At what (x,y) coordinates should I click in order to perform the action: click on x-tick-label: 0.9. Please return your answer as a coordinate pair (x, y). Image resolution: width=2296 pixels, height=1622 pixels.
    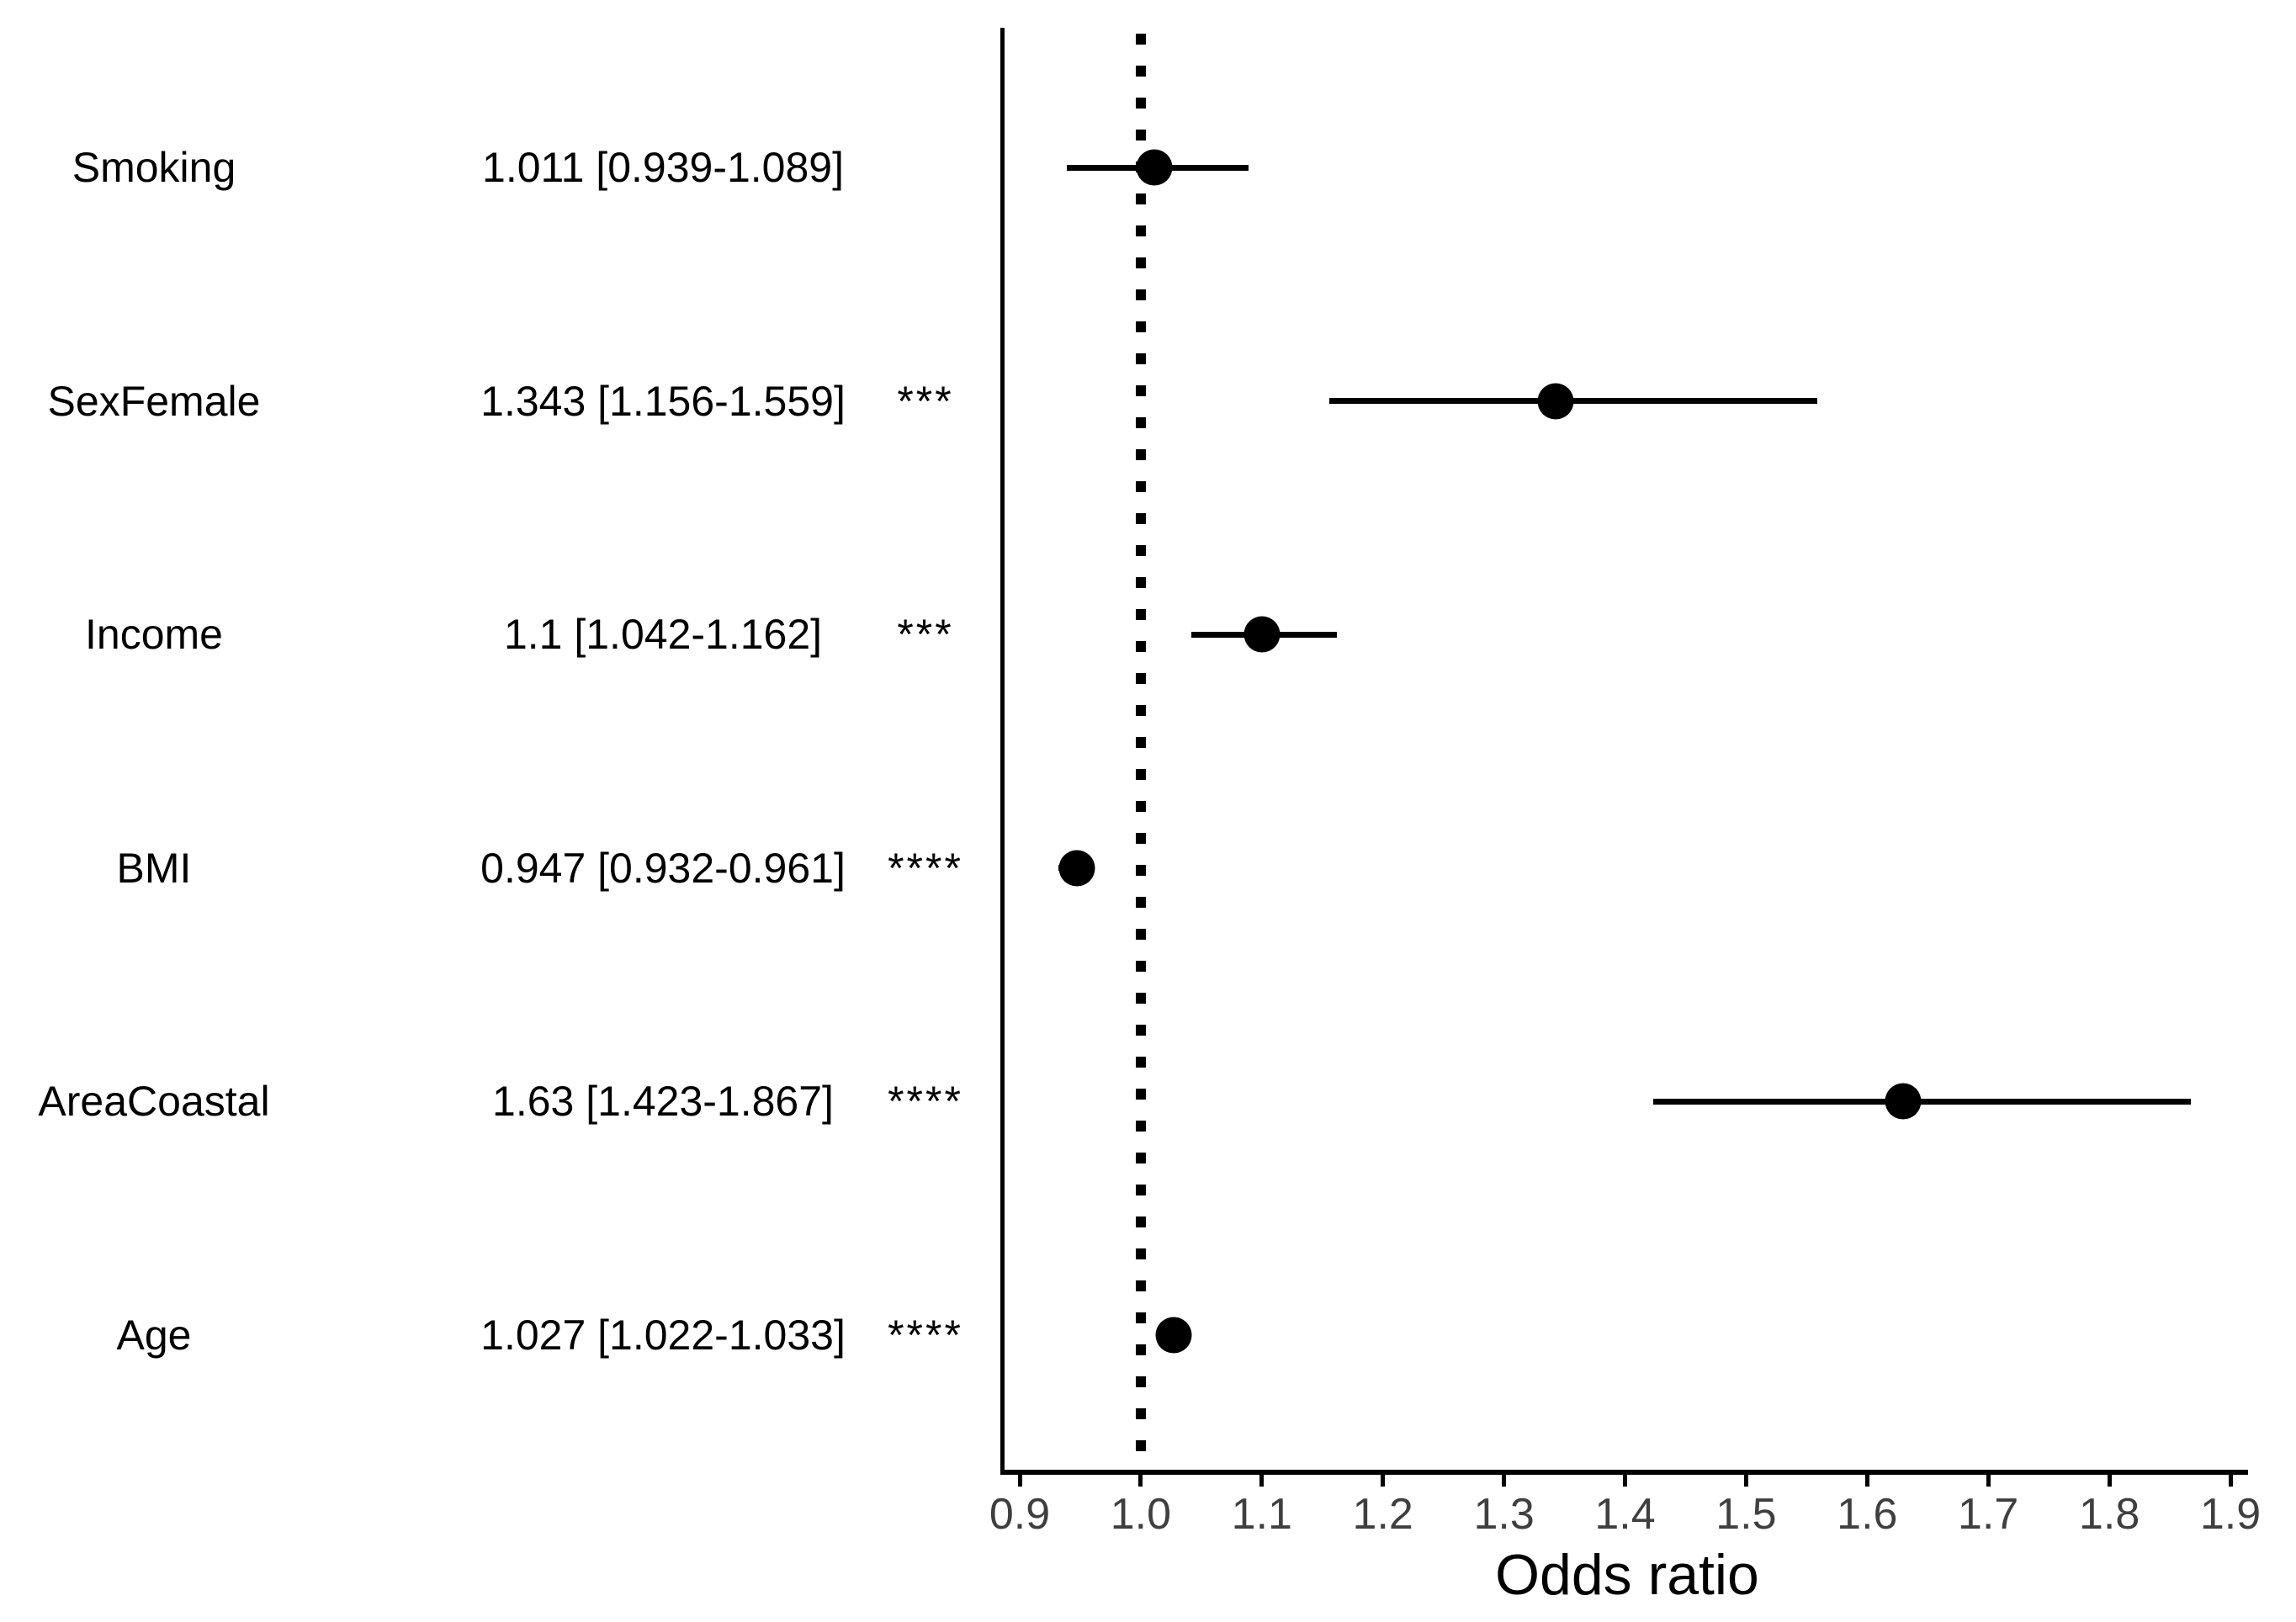
    Looking at the image, I should click on (1020, 1514).